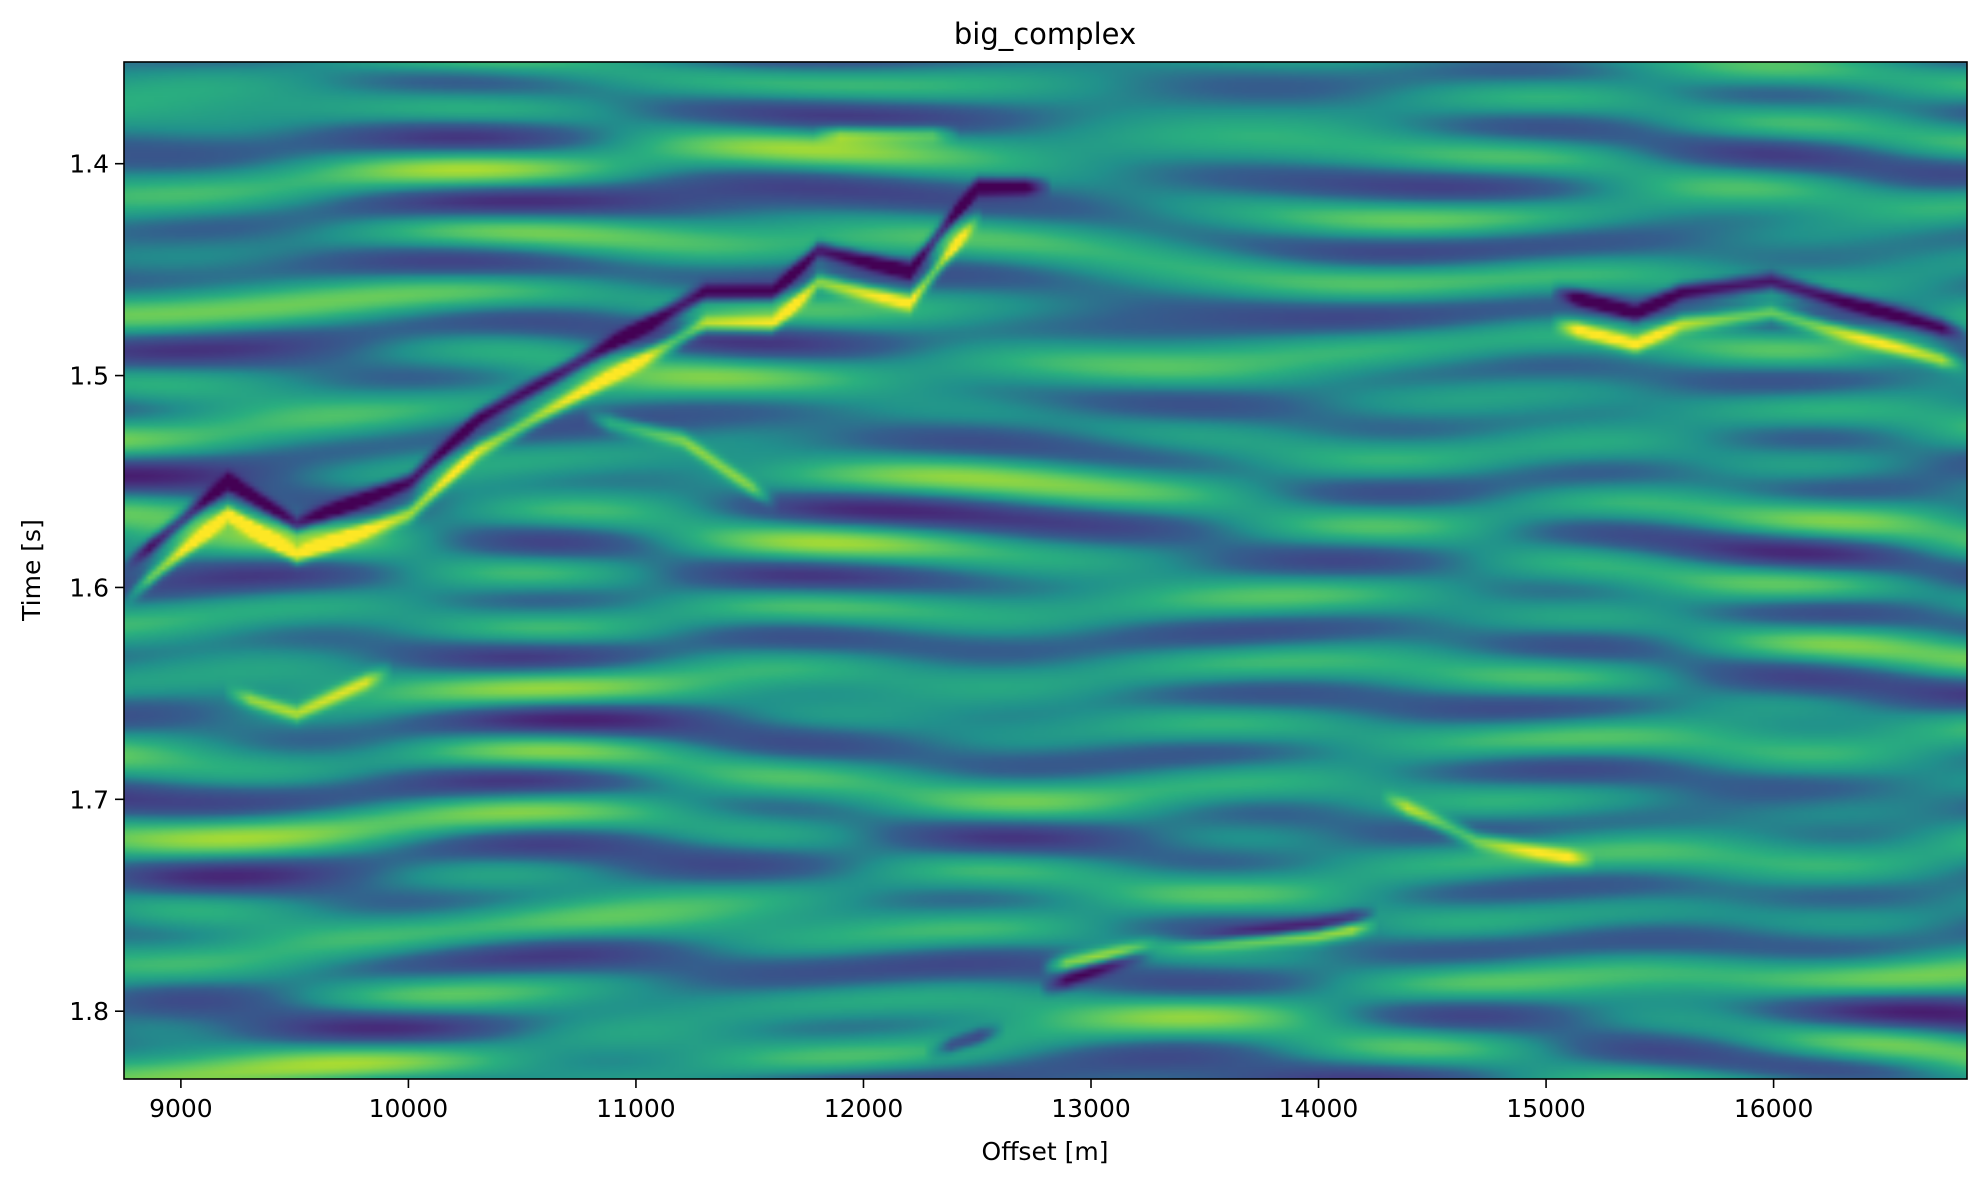 The image size is (1976, 1181). Describe the element at coordinates (409, 1108) in the screenshot. I see `x-tick-label: 10000` at that location.